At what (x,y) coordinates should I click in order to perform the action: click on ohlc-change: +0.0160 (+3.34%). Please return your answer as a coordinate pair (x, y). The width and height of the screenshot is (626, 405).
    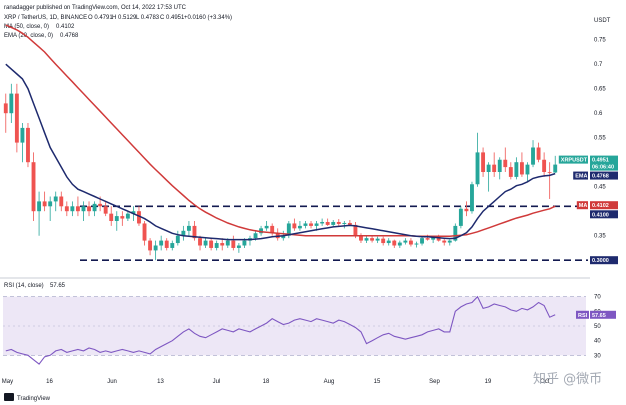
    Looking at the image, I should click on (208, 18).